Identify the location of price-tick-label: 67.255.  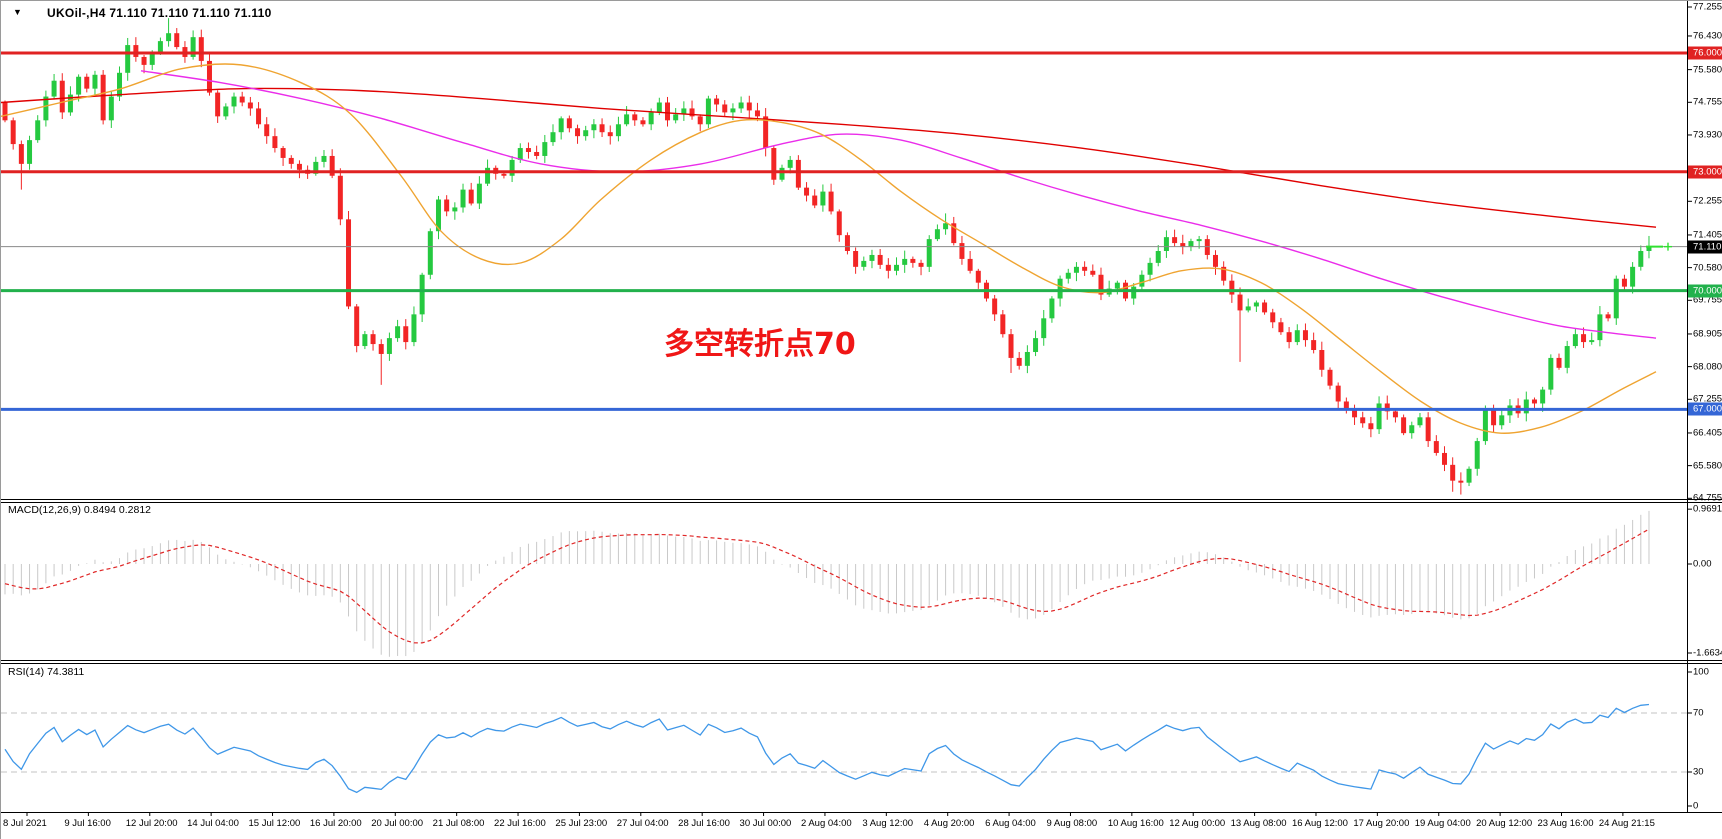
(1707, 399).